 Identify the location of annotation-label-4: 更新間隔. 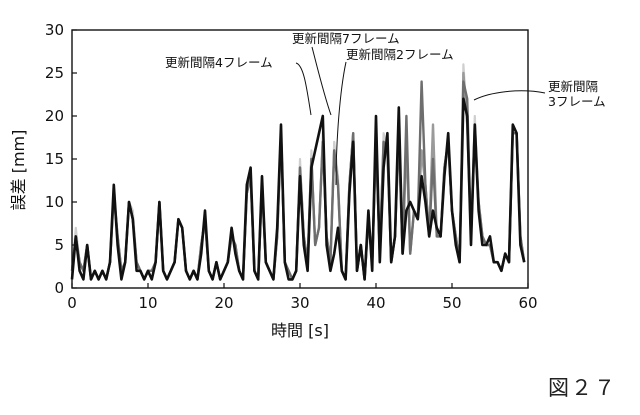
(573, 86).